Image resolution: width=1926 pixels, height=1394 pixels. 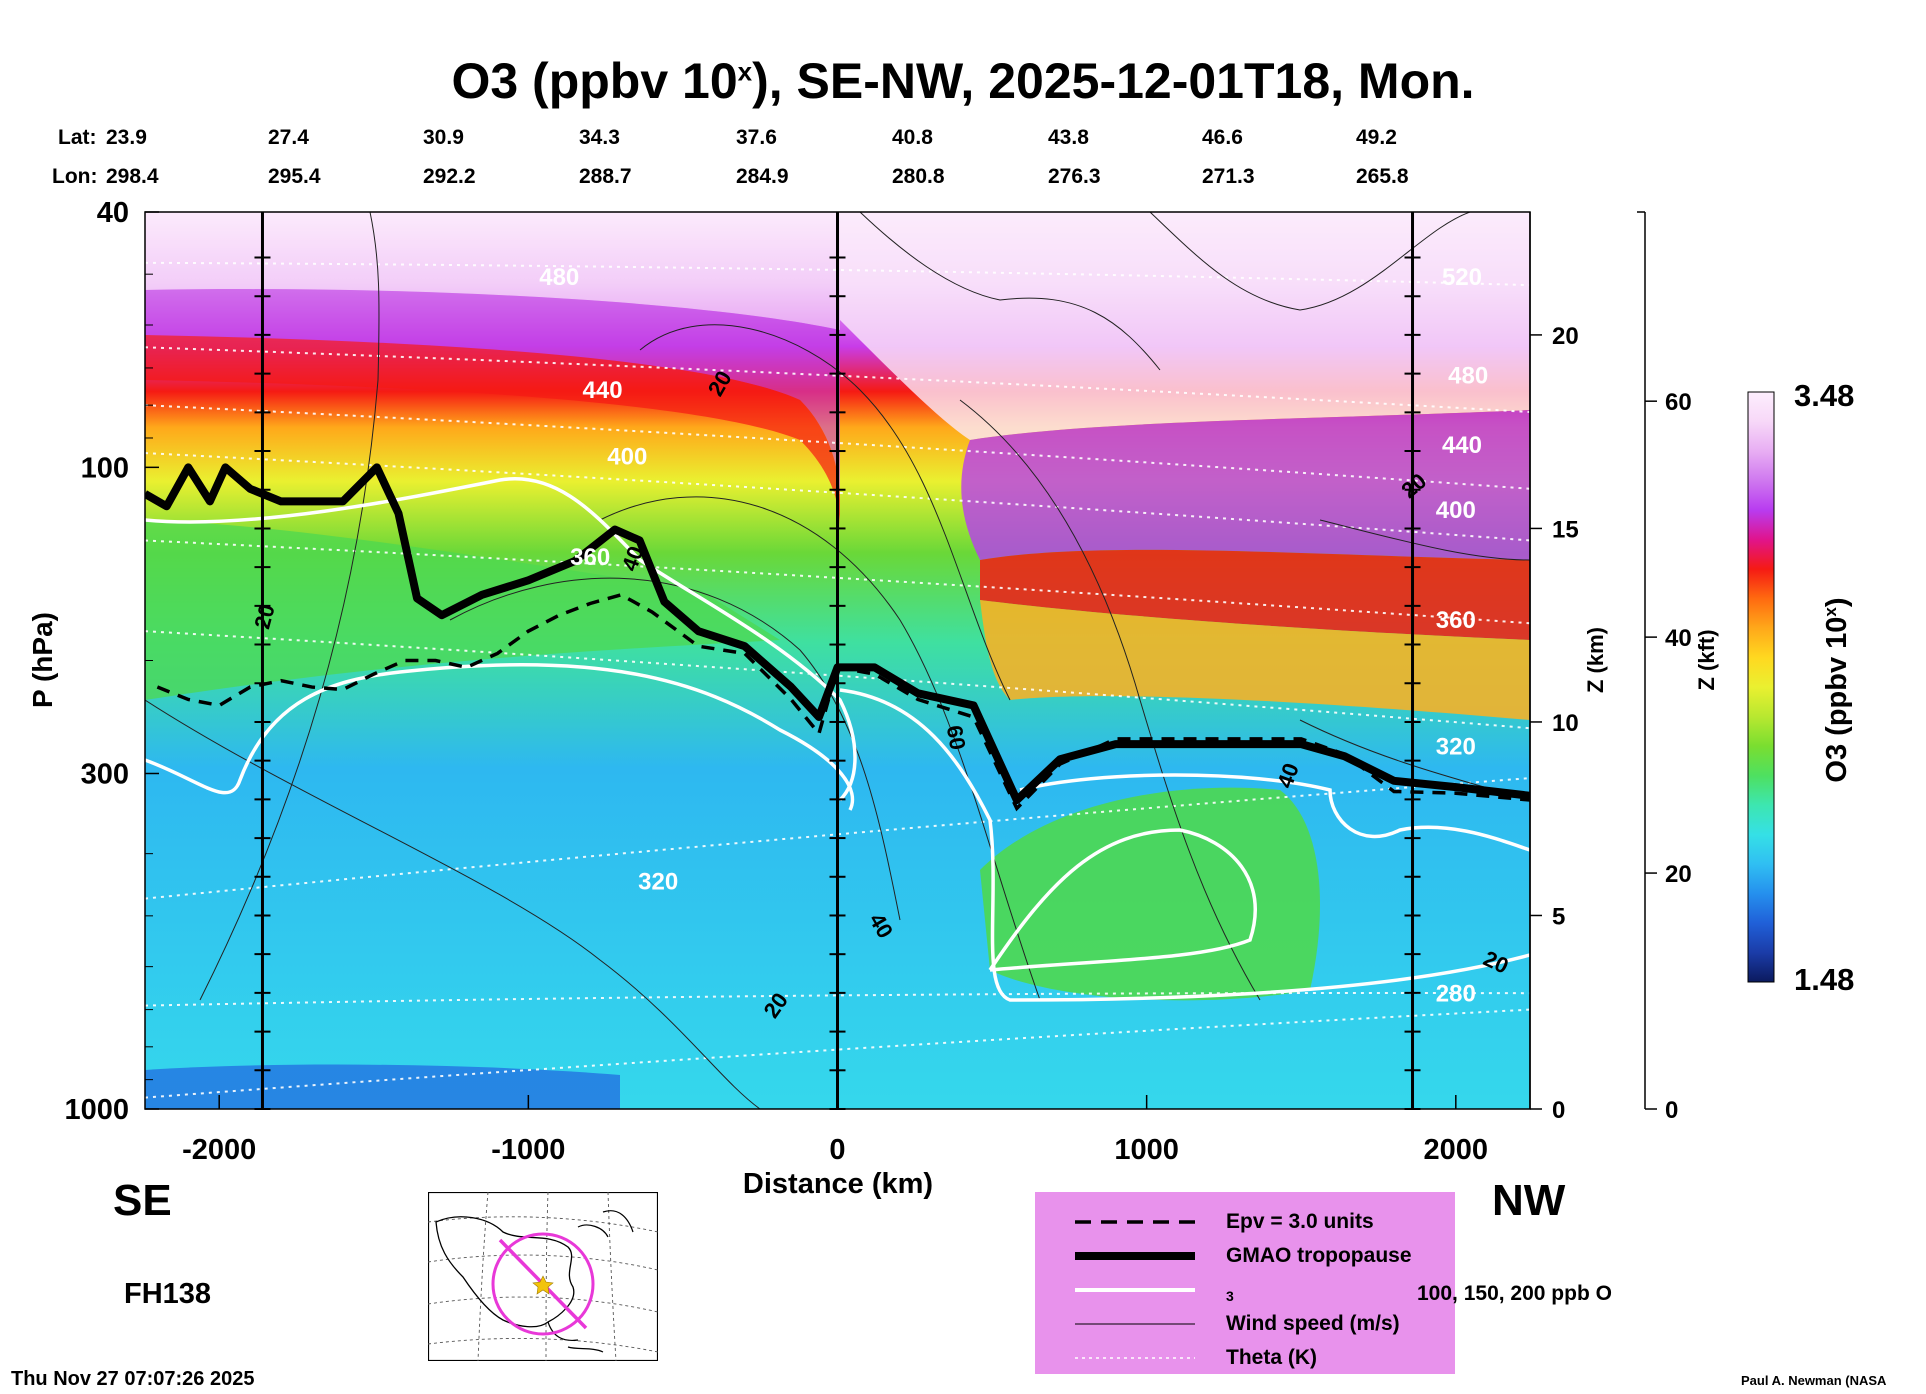 What do you see at coordinates (838, 1184) in the screenshot?
I see `x-axis-label: Distance (km)` at bounding box center [838, 1184].